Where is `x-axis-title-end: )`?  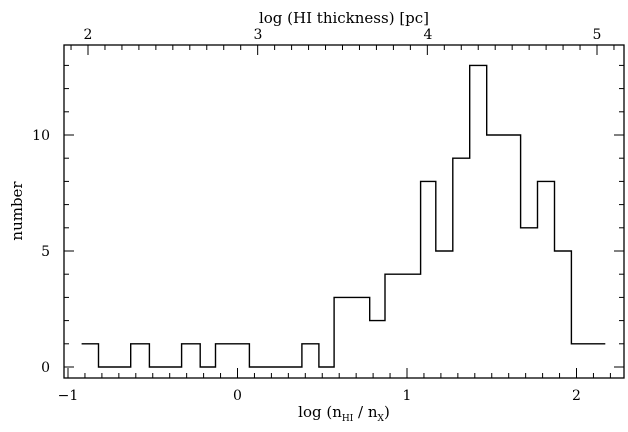
x-axis-title-end: ) is located at coordinates (387, 412).